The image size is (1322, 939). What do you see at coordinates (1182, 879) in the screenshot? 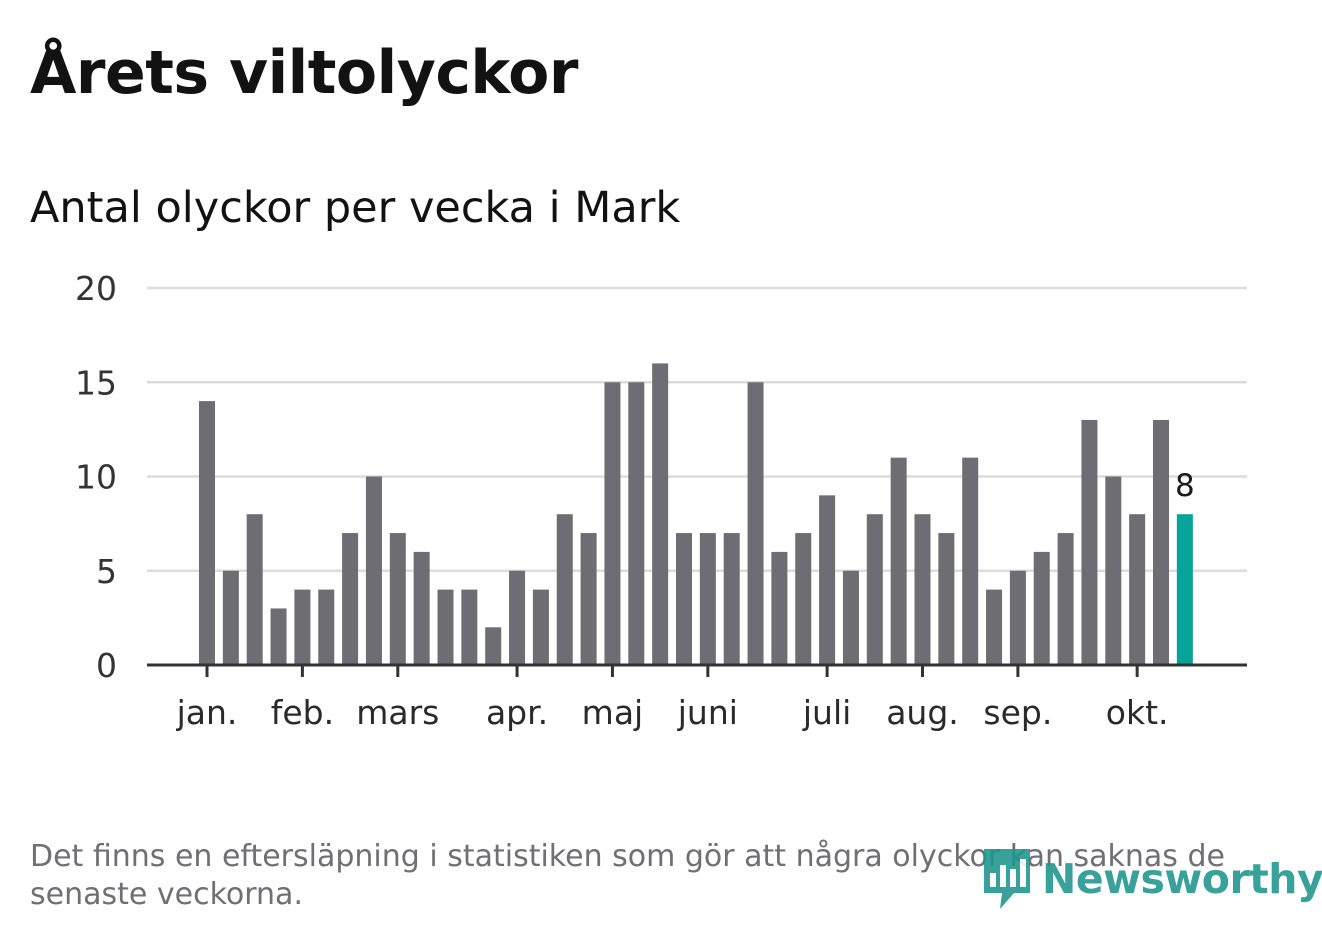
I see `logo-text: Newsworthy` at bounding box center [1182, 879].